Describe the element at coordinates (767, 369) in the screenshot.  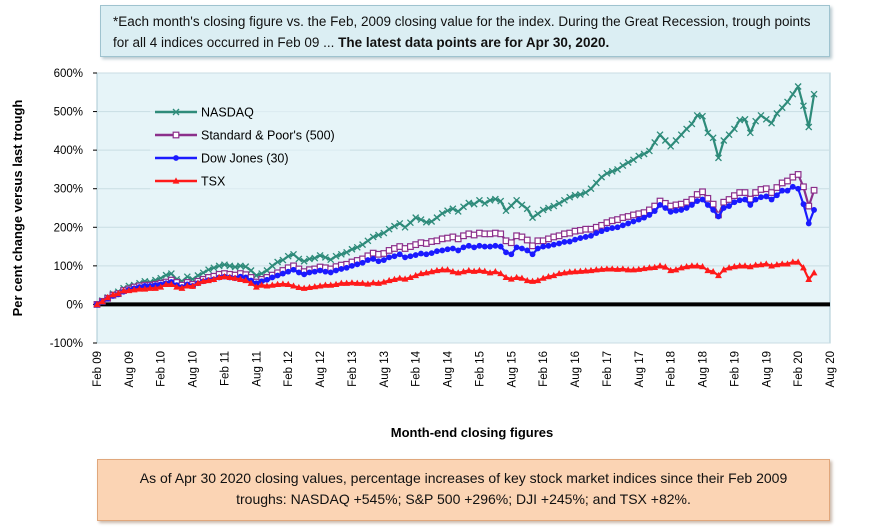
I see `x-tick-label: Aug 19` at that location.